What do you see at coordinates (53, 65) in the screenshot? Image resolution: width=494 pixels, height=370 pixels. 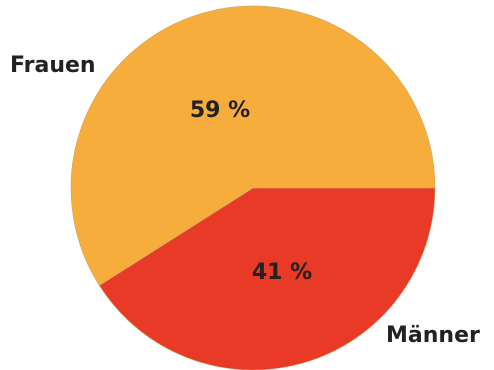 I see `category-label-frauen: Frauen` at bounding box center [53, 65].